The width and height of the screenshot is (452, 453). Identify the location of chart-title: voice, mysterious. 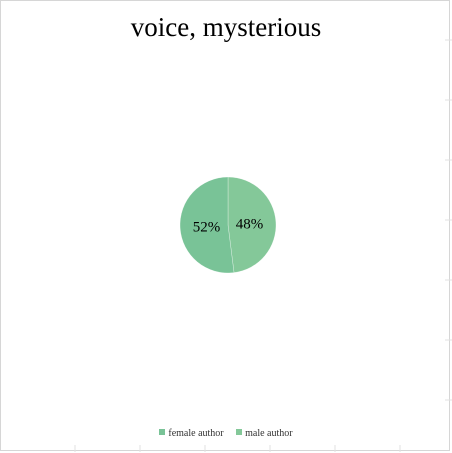
(226, 27).